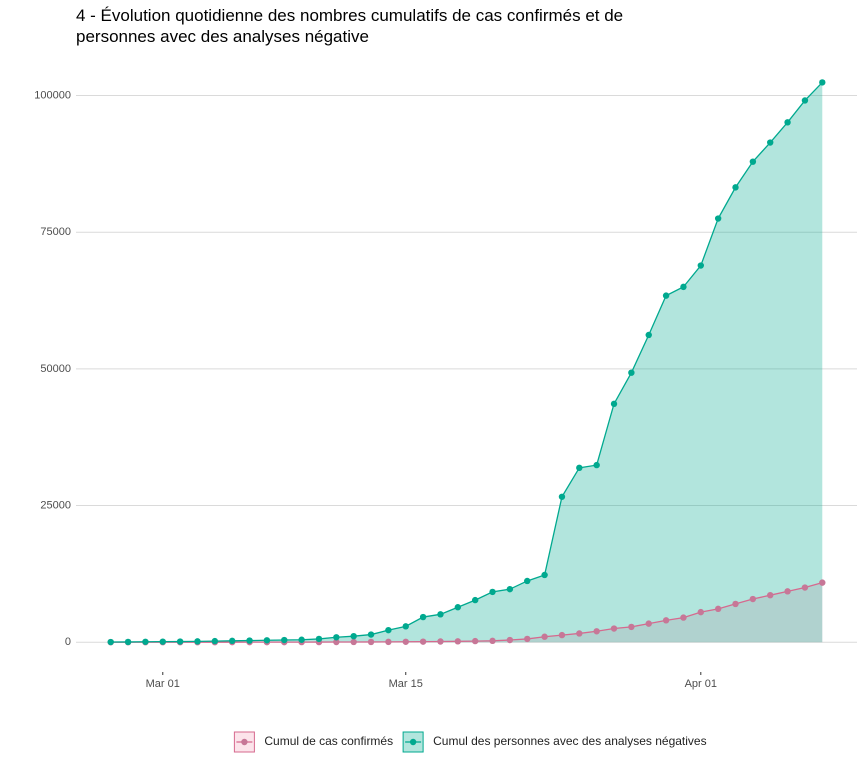 Image resolution: width=864 pixels, height=768 pixels. What do you see at coordinates (701, 684) in the screenshot?
I see `x-tick-label: Apr 01` at bounding box center [701, 684].